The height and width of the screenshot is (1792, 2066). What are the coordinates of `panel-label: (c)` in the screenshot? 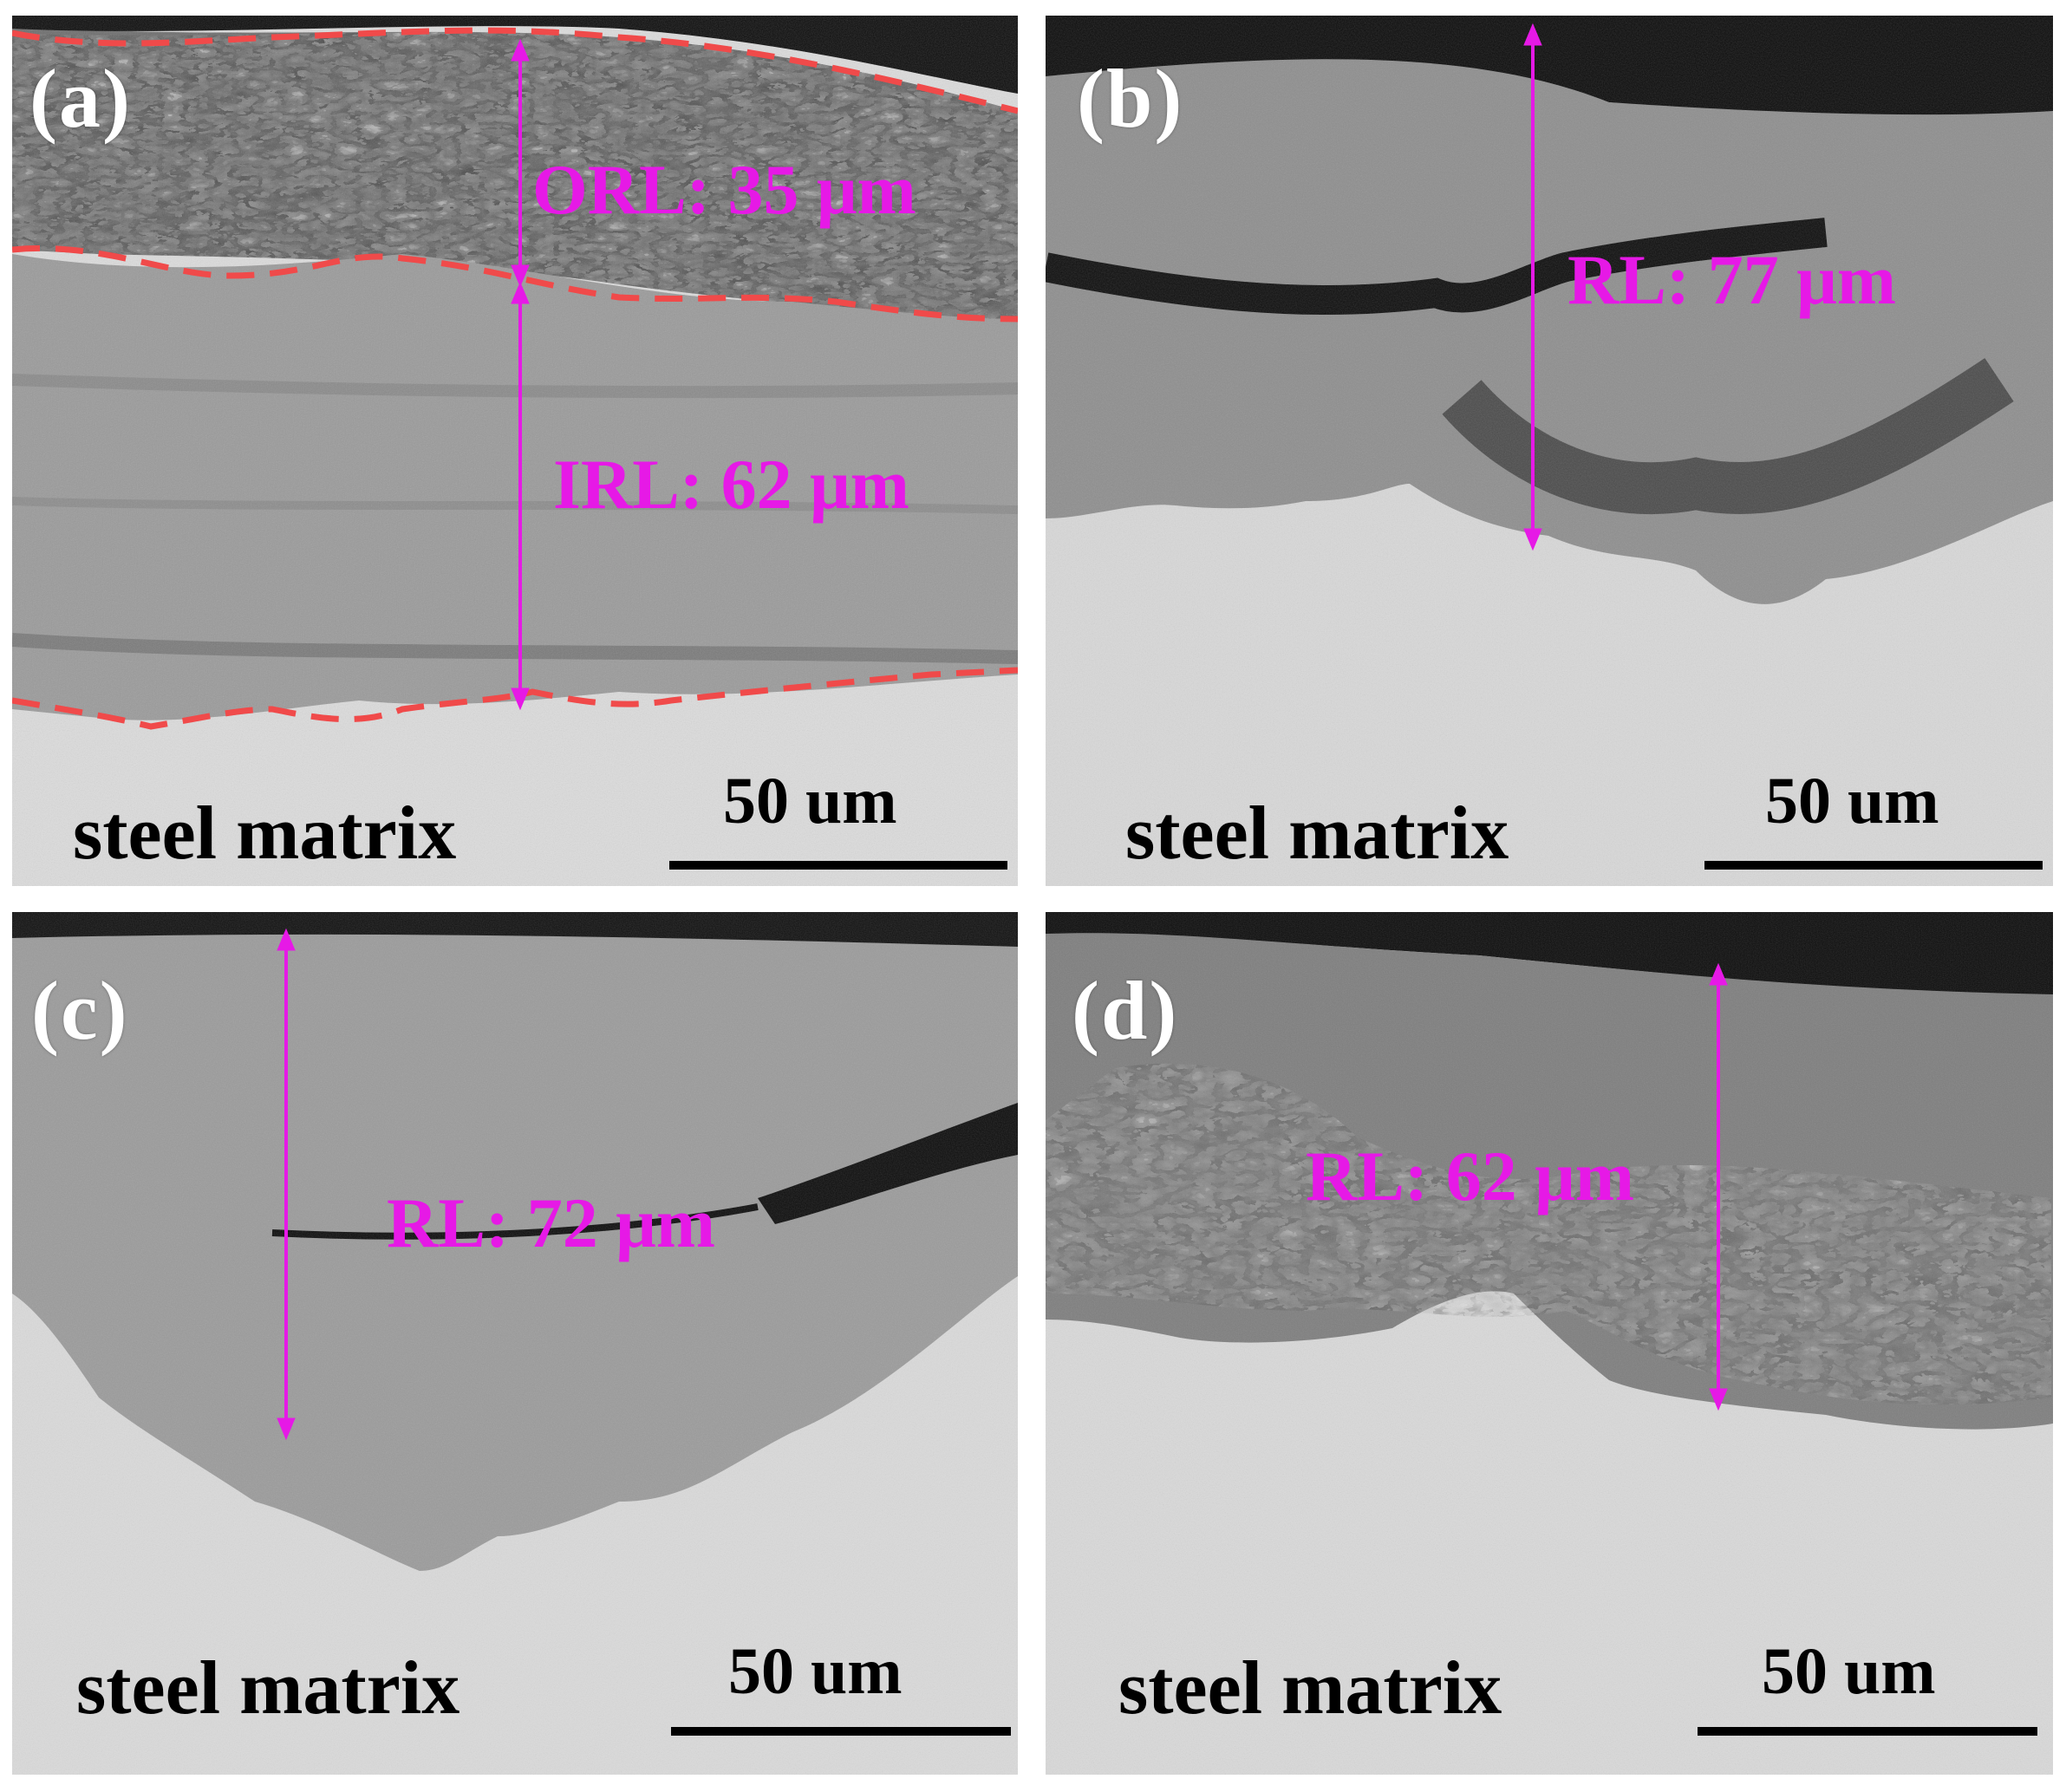 It's located at (80, 1010).